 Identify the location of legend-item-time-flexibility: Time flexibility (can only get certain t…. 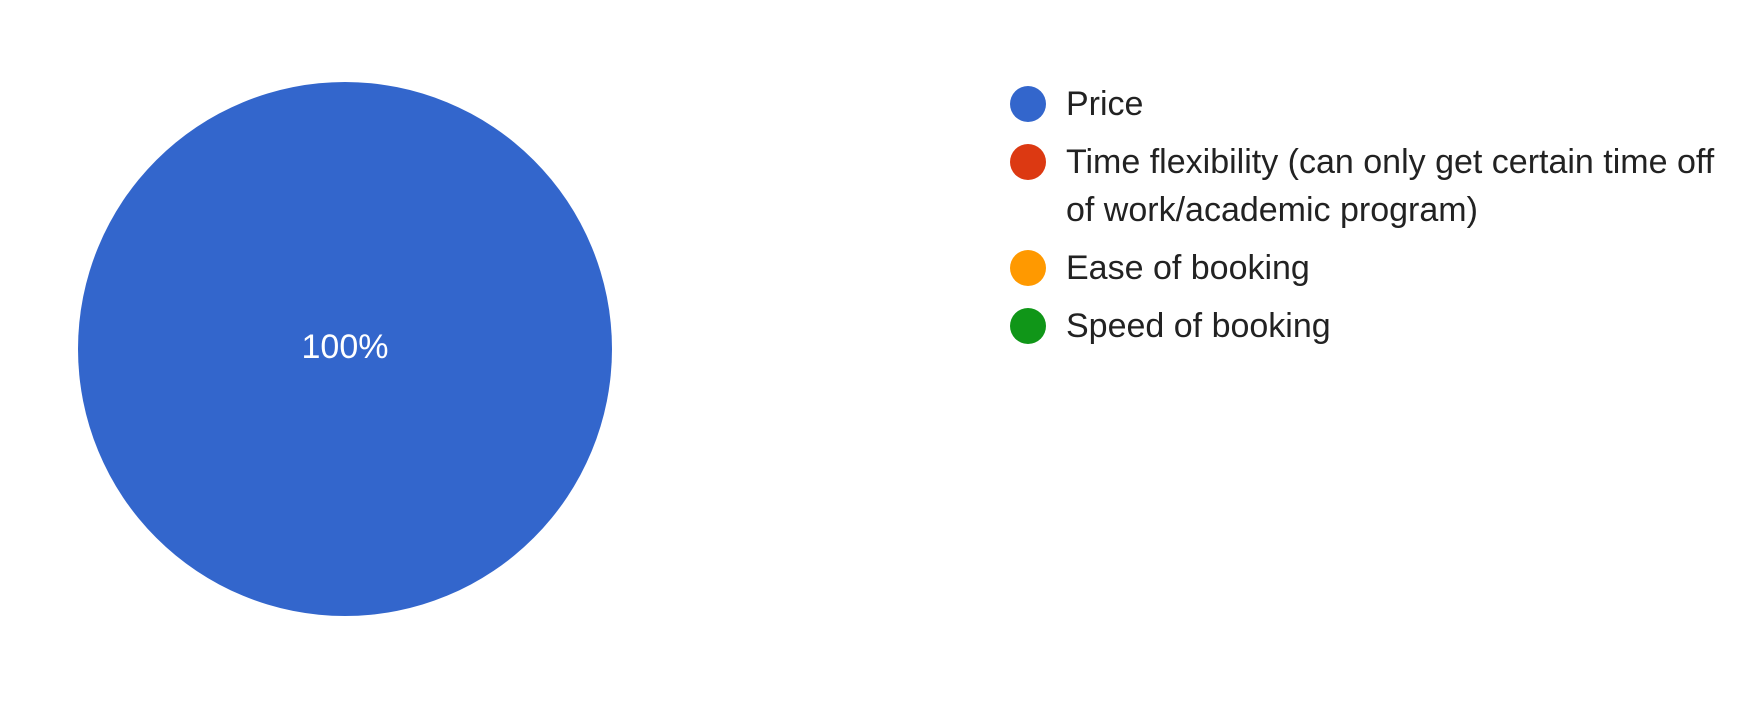
(1370, 186).